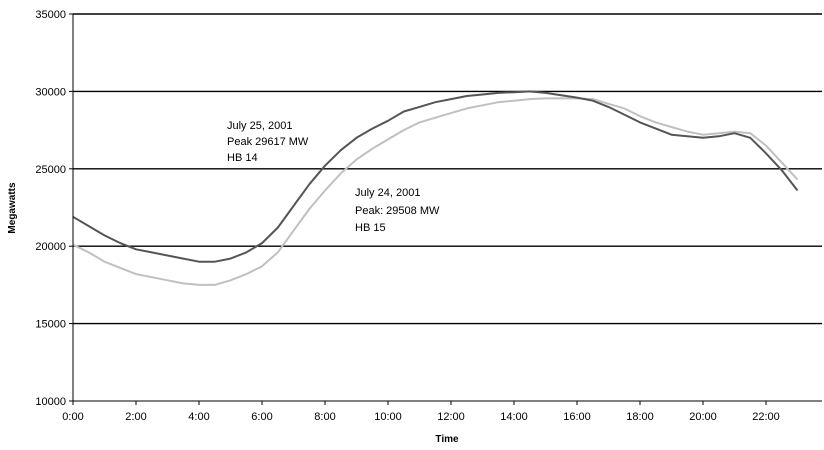  I want to click on x-tick-8:00: 8:00, so click(324, 417).